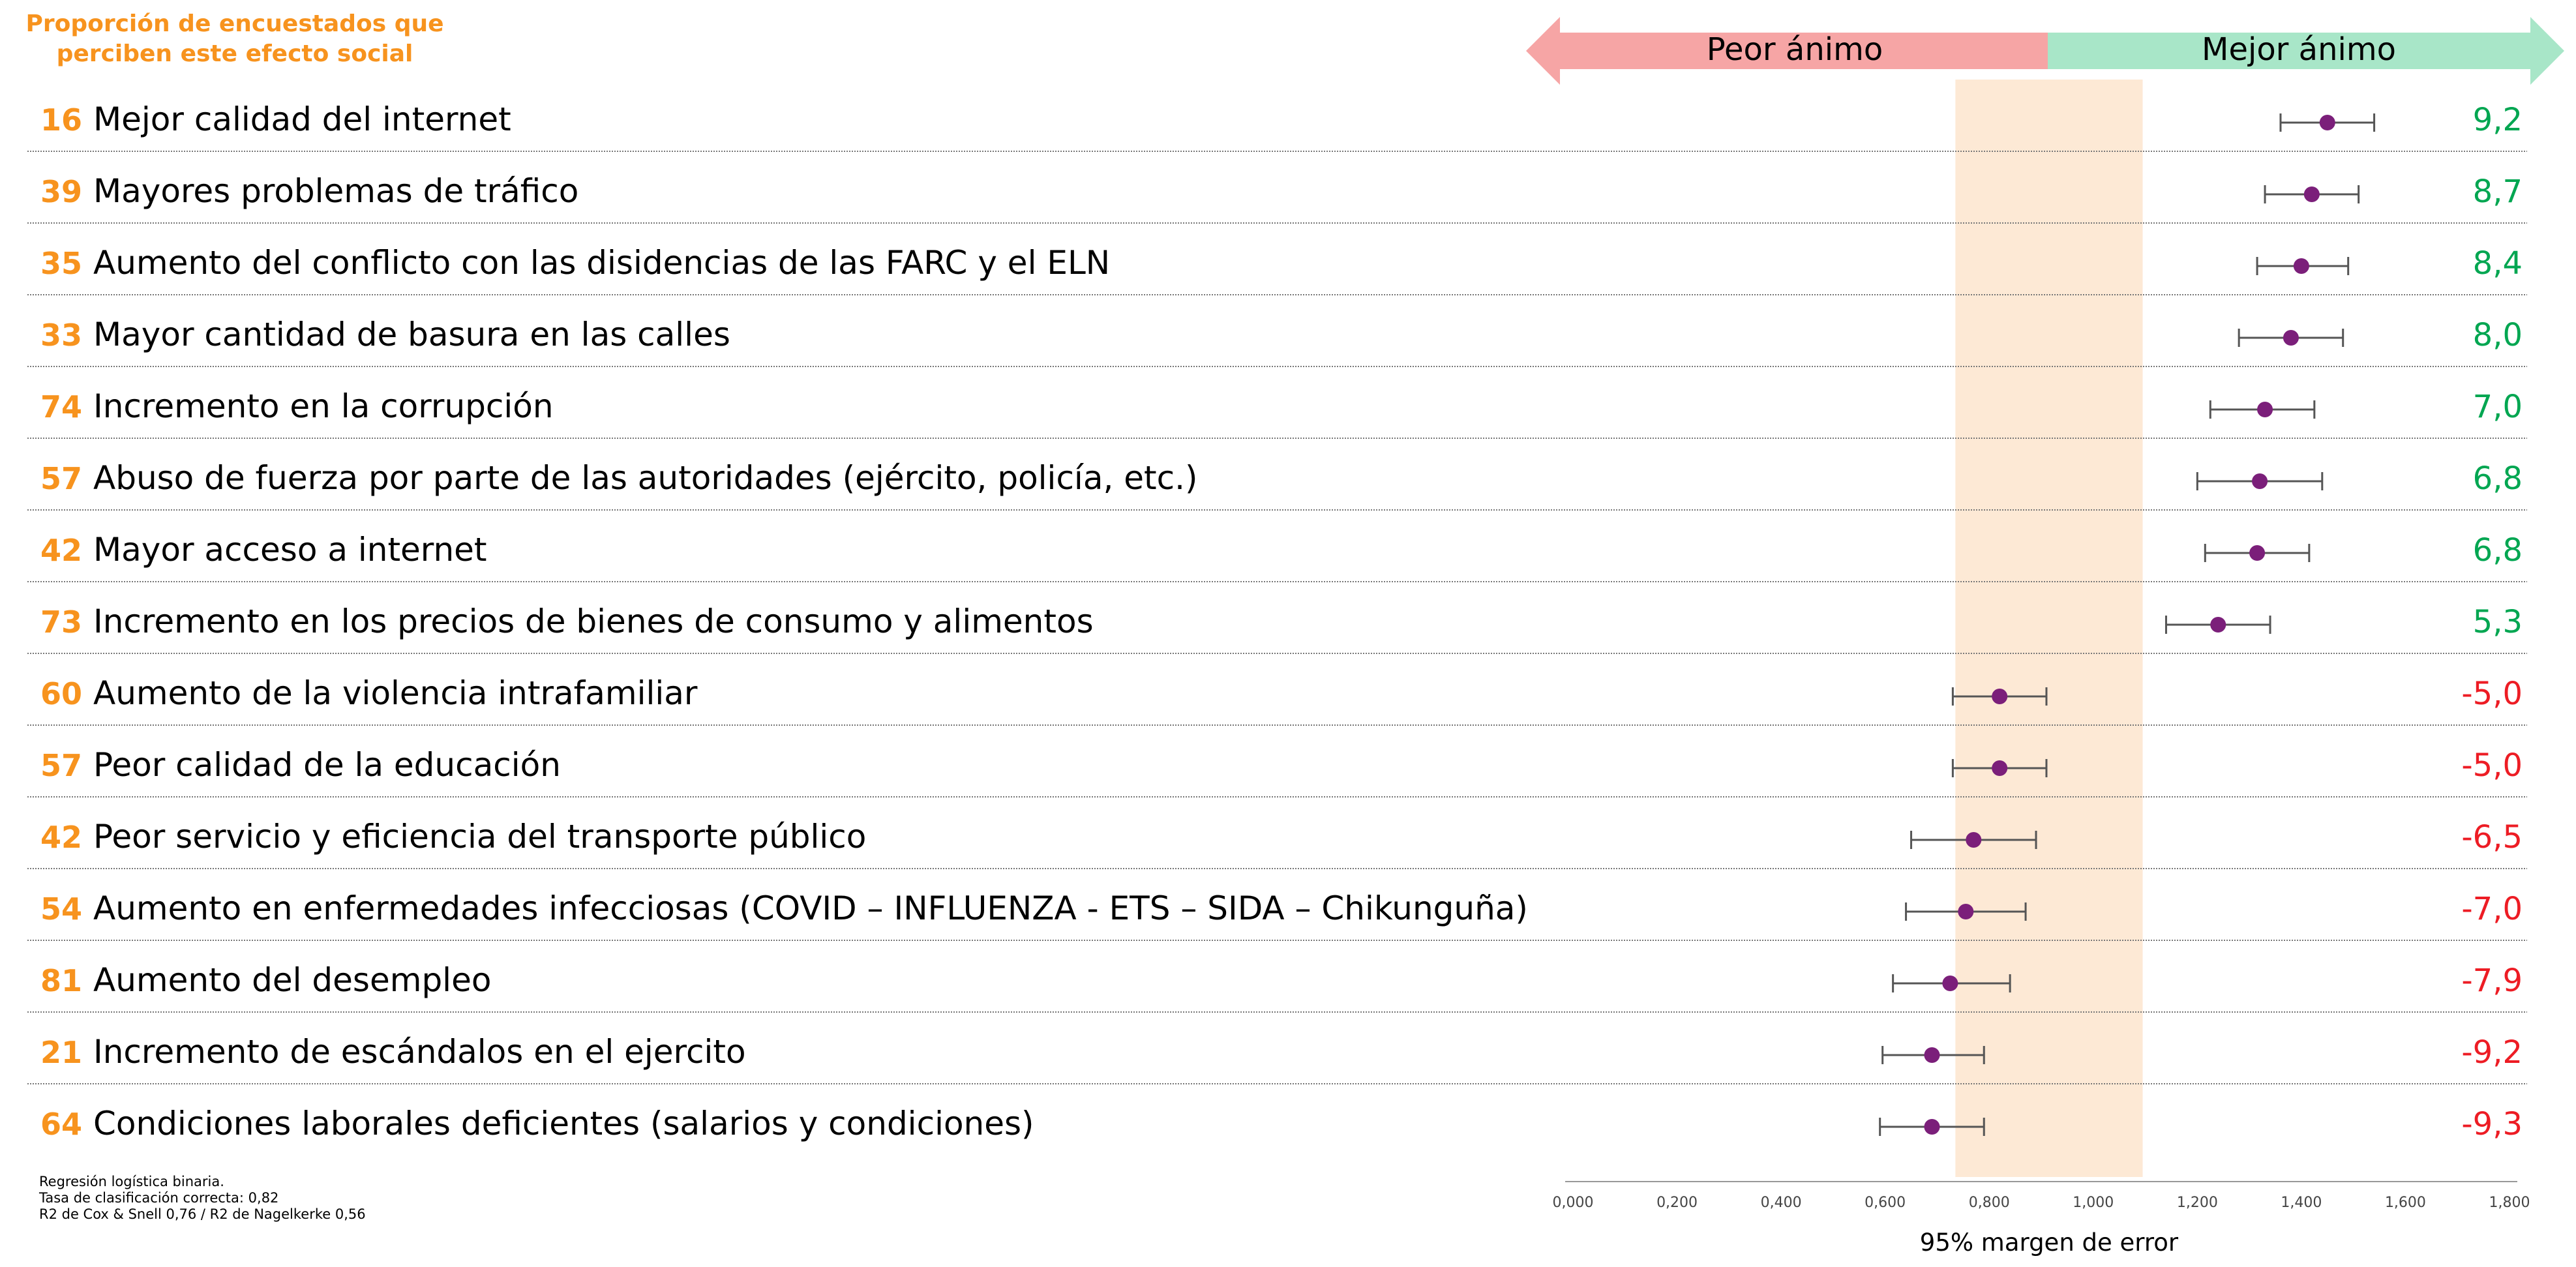 This screenshot has width=2576, height=1267. I want to click on x-tick-label: 1,200, so click(2197, 1203).